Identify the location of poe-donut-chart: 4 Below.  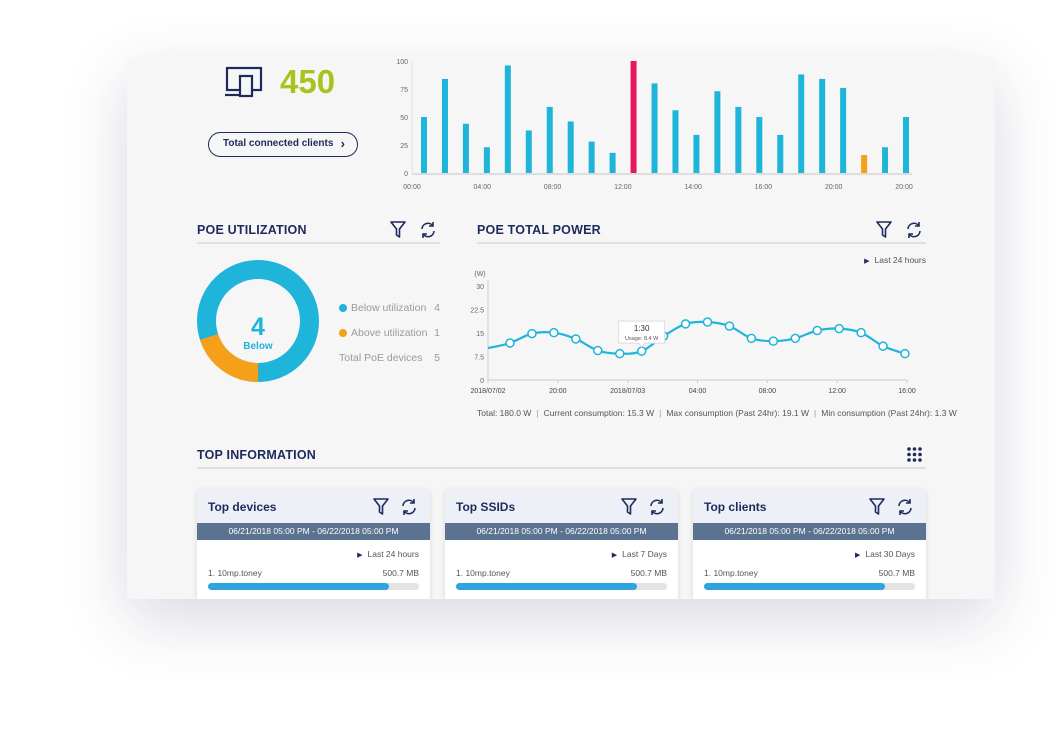
(258, 321).